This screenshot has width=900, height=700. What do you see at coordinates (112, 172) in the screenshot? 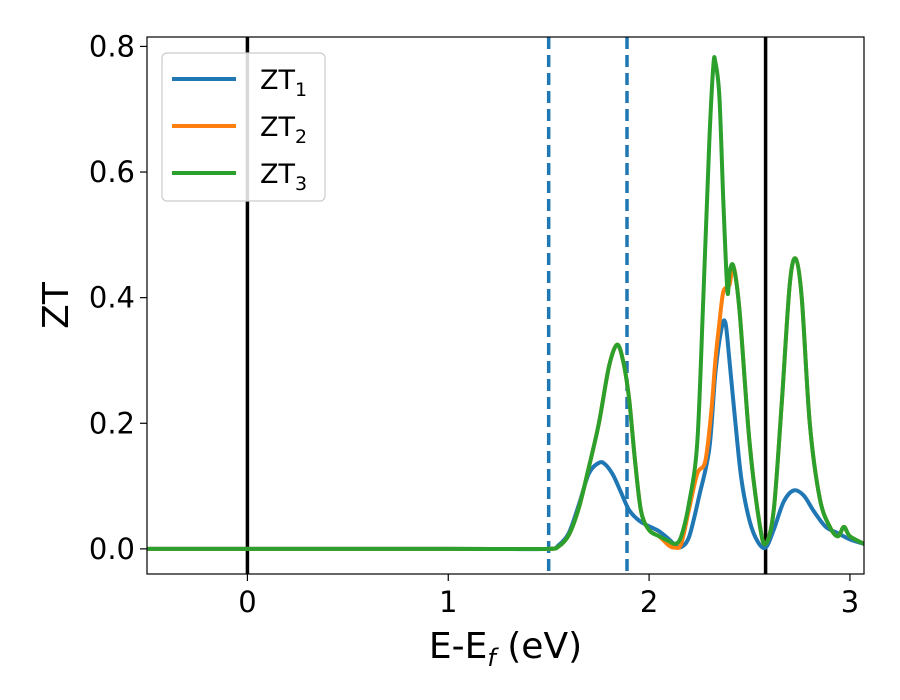
I see `y-tick-label: 0.6` at bounding box center [112, 172].